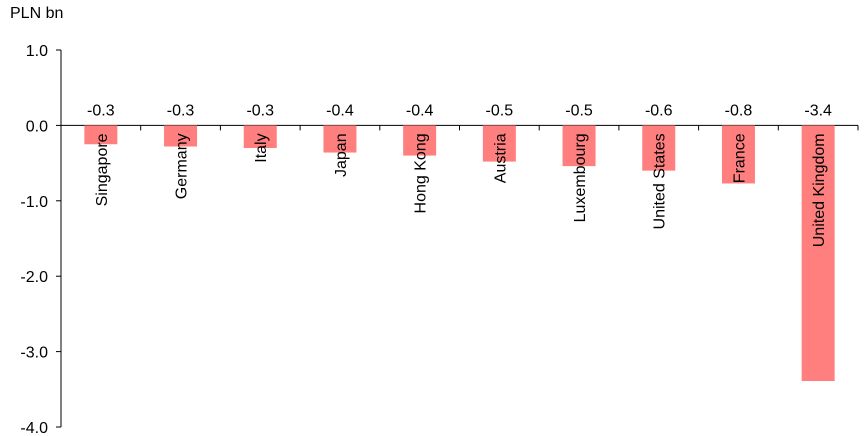  Describe the element at coordinates (34, 202) in the screenshot. I see `y-tick-label: -1.0` at that location.